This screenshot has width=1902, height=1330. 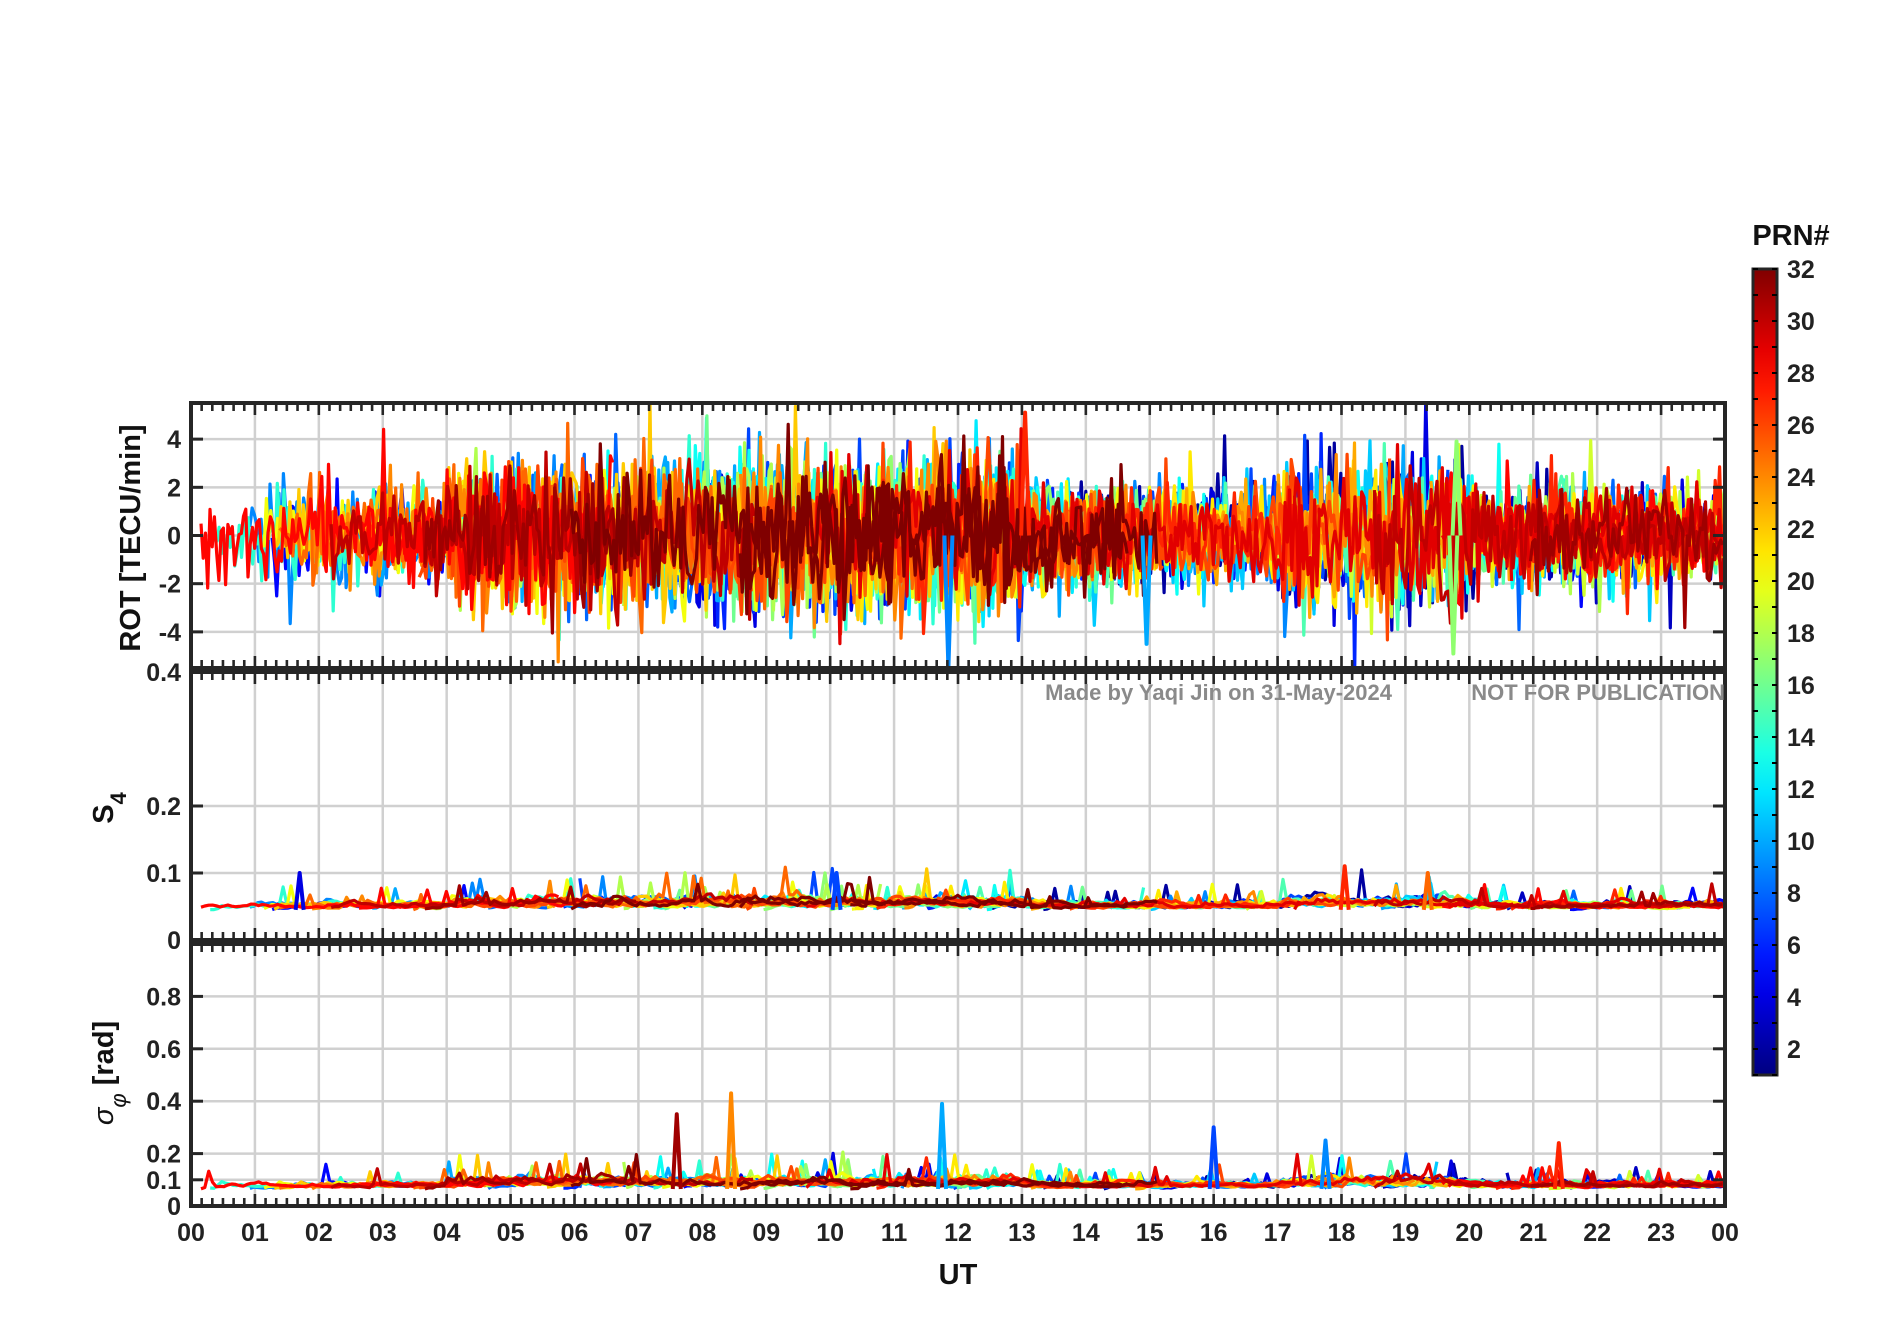 What do you see at coordinates (118, 1100) in the screenshot?
I see `sigma-ylabel-sub: φ` at bounding box center [118, 1100].